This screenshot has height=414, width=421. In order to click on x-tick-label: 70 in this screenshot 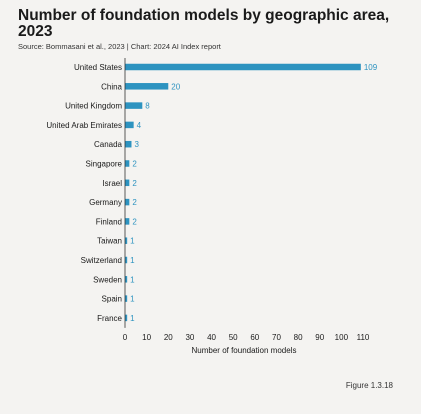, I will do `click(276, 337)`.